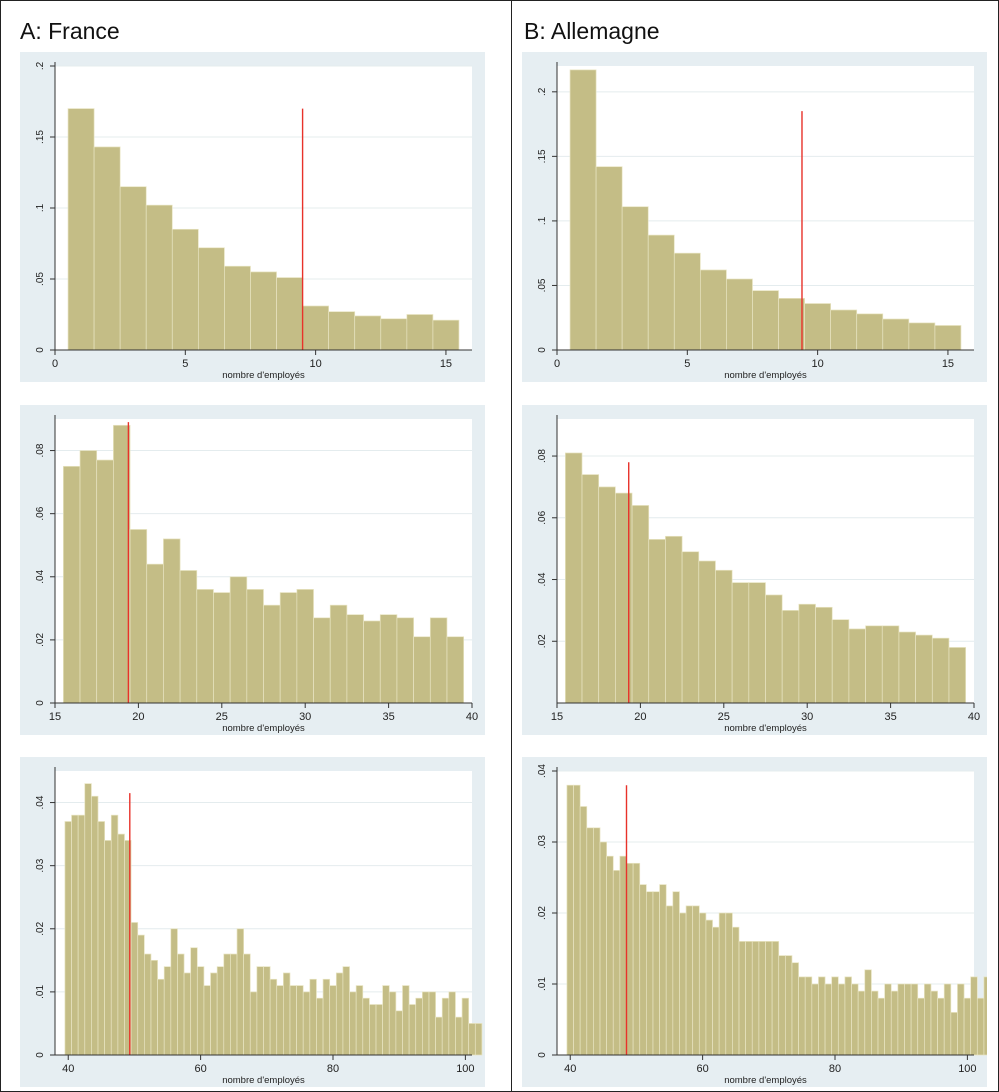 The image size is (999, 1092). What do you see at coordinates (542, 579) in the screenshot?
I see `y-tick-label: .04` at bounding box center [542, 579].